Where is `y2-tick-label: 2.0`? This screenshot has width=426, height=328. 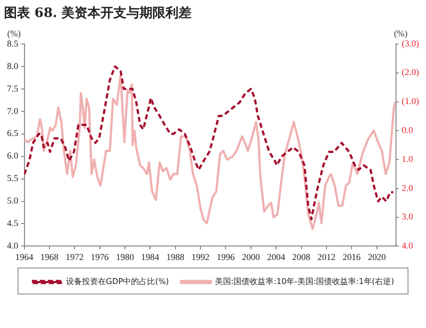
y2-tick-label: 2.0 is located at coordinates (408, 187).